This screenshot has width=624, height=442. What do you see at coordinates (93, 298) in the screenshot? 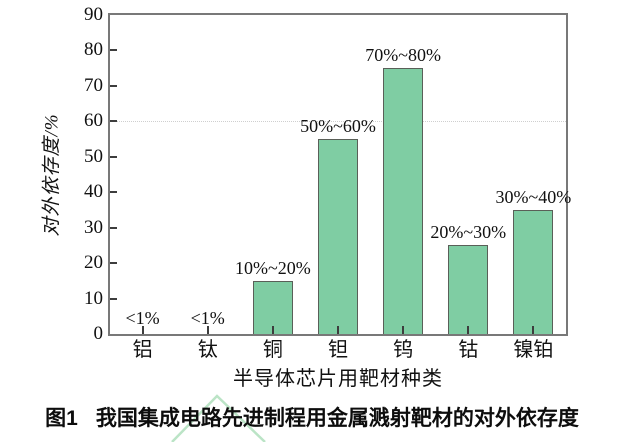
I see `y-tick-label: 10` at bounding box center [93, 298].